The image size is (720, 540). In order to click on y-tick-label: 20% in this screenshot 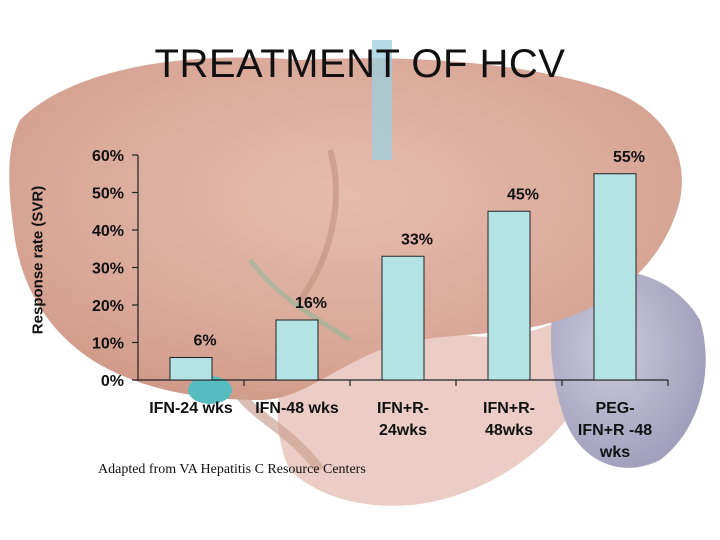, I will do `click(108, 306)`.